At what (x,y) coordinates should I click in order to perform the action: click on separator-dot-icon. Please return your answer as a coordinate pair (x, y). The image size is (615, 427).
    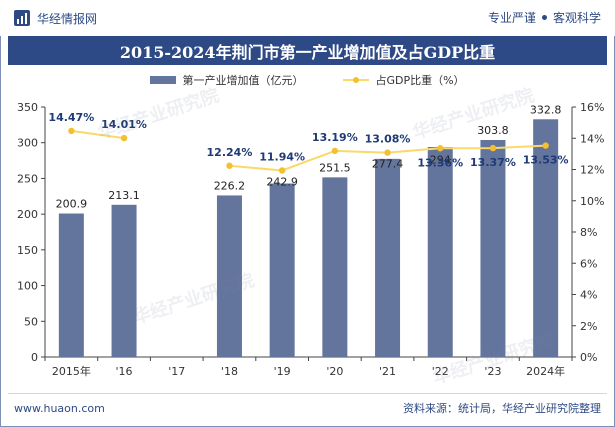
    Looking at the image, I should click on (544, 17).